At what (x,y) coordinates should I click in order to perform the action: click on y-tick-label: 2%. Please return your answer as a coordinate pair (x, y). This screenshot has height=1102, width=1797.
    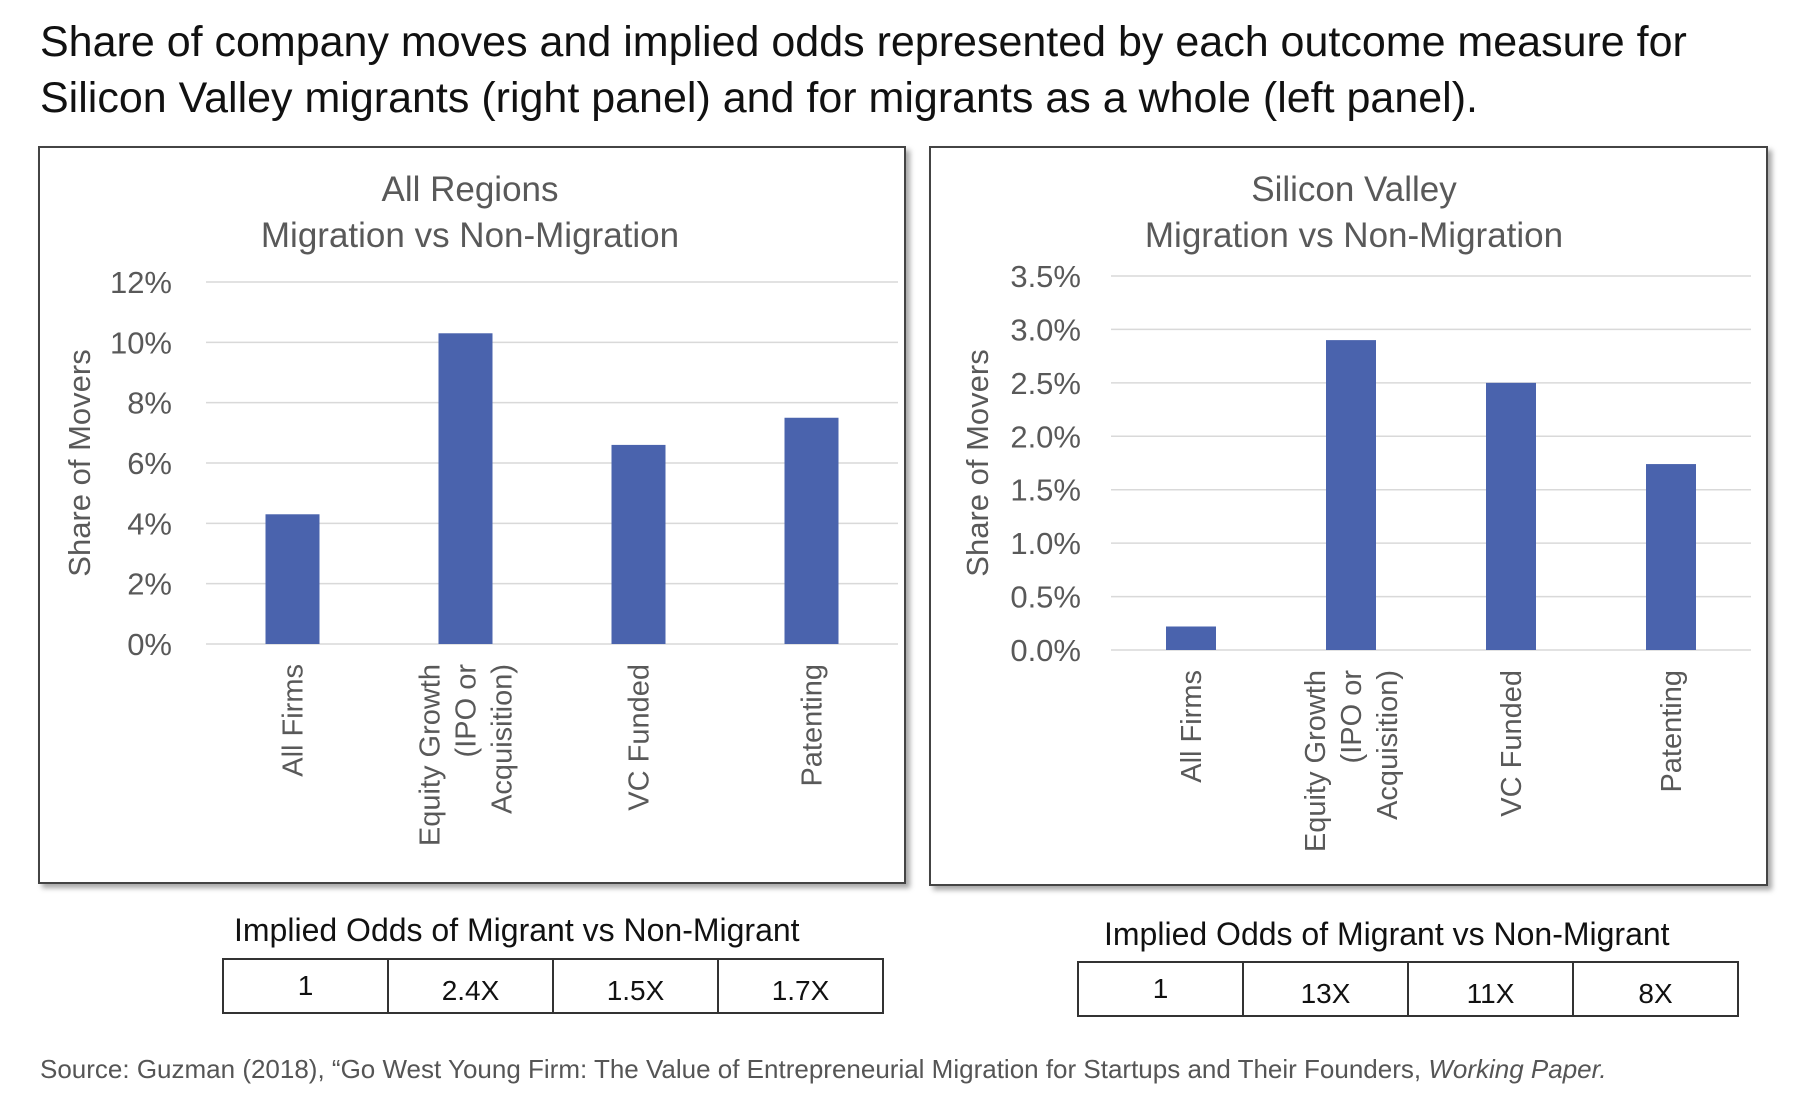
    Looking at the image, I should click on (149, 584).